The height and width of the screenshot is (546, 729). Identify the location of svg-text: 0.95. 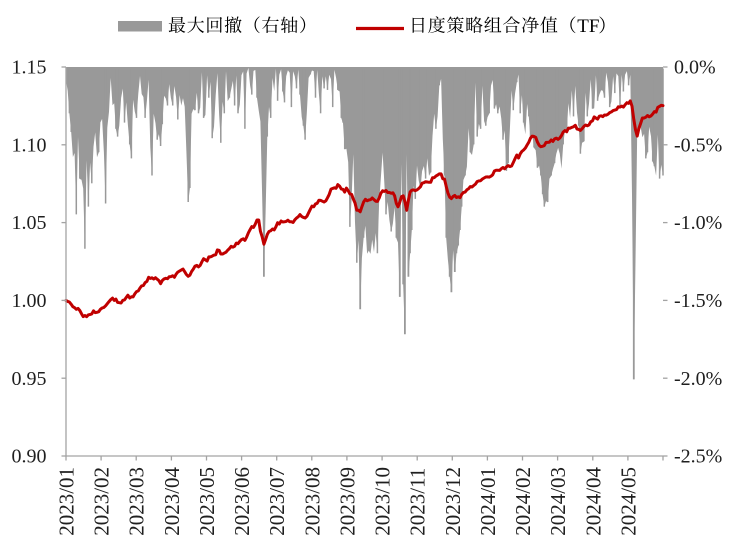
(29, 379).